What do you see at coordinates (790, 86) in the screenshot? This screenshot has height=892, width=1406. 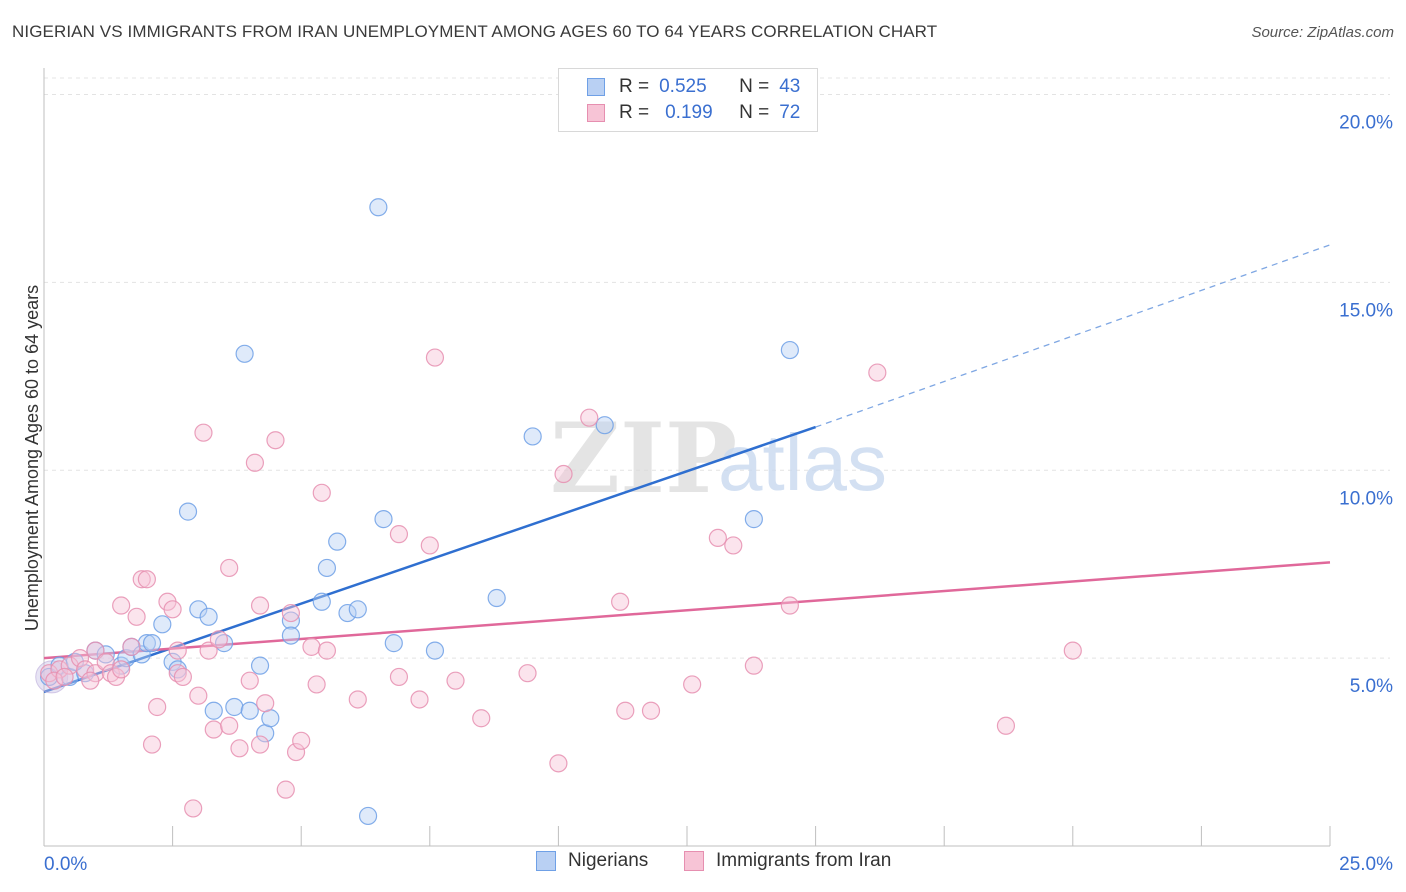 I see `legend-n-value: 43` at bounding box center [790, 86].